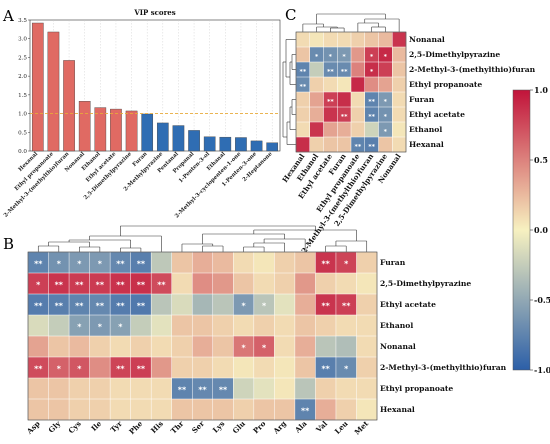  I want to click on heatmap-row-label: Ethyl acetate, so click(408, 304).